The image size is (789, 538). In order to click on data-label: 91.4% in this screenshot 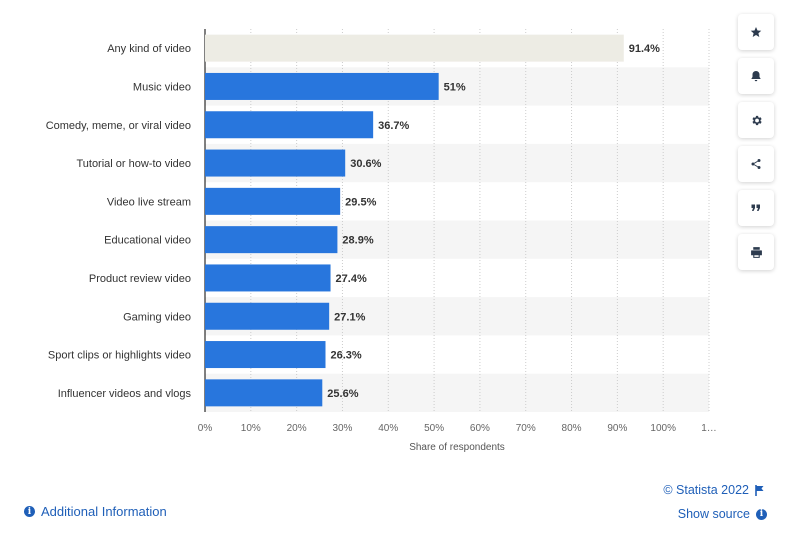, I will do `click(644, 49)`.